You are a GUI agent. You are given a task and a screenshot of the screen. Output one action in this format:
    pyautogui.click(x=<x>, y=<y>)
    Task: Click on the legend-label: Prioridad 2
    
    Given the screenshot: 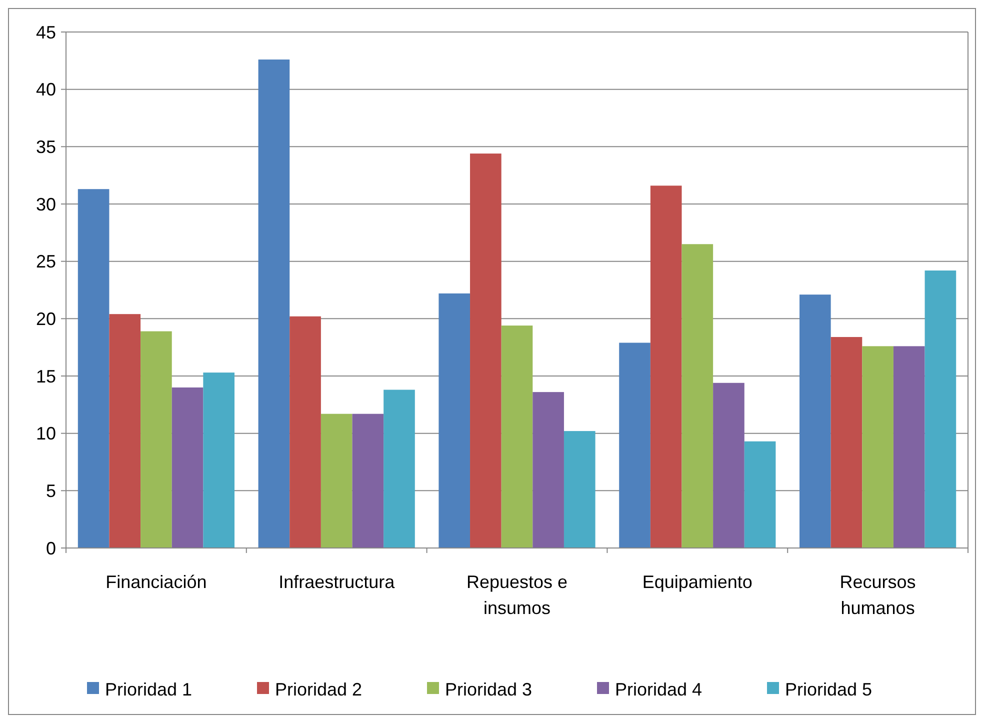 What is the action you would take?
    pyautogui.click(x=318, y=689)
    